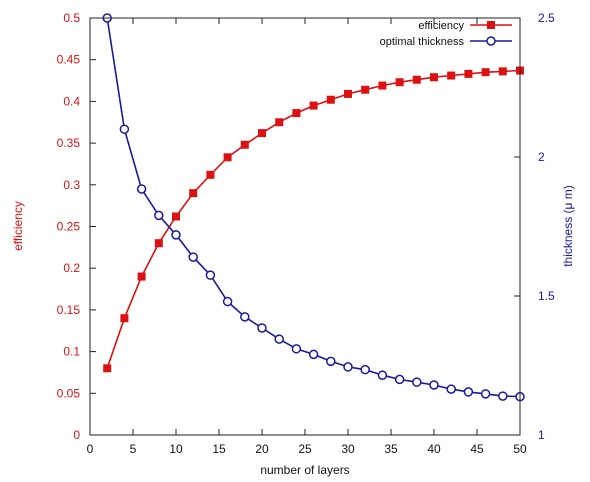 Image resolution: width=590 pixels, height=482 pixels. Describe the element at coordinates (446, 34) in the screenshot. I see `legend: efficiency optimal thickness` at that location.